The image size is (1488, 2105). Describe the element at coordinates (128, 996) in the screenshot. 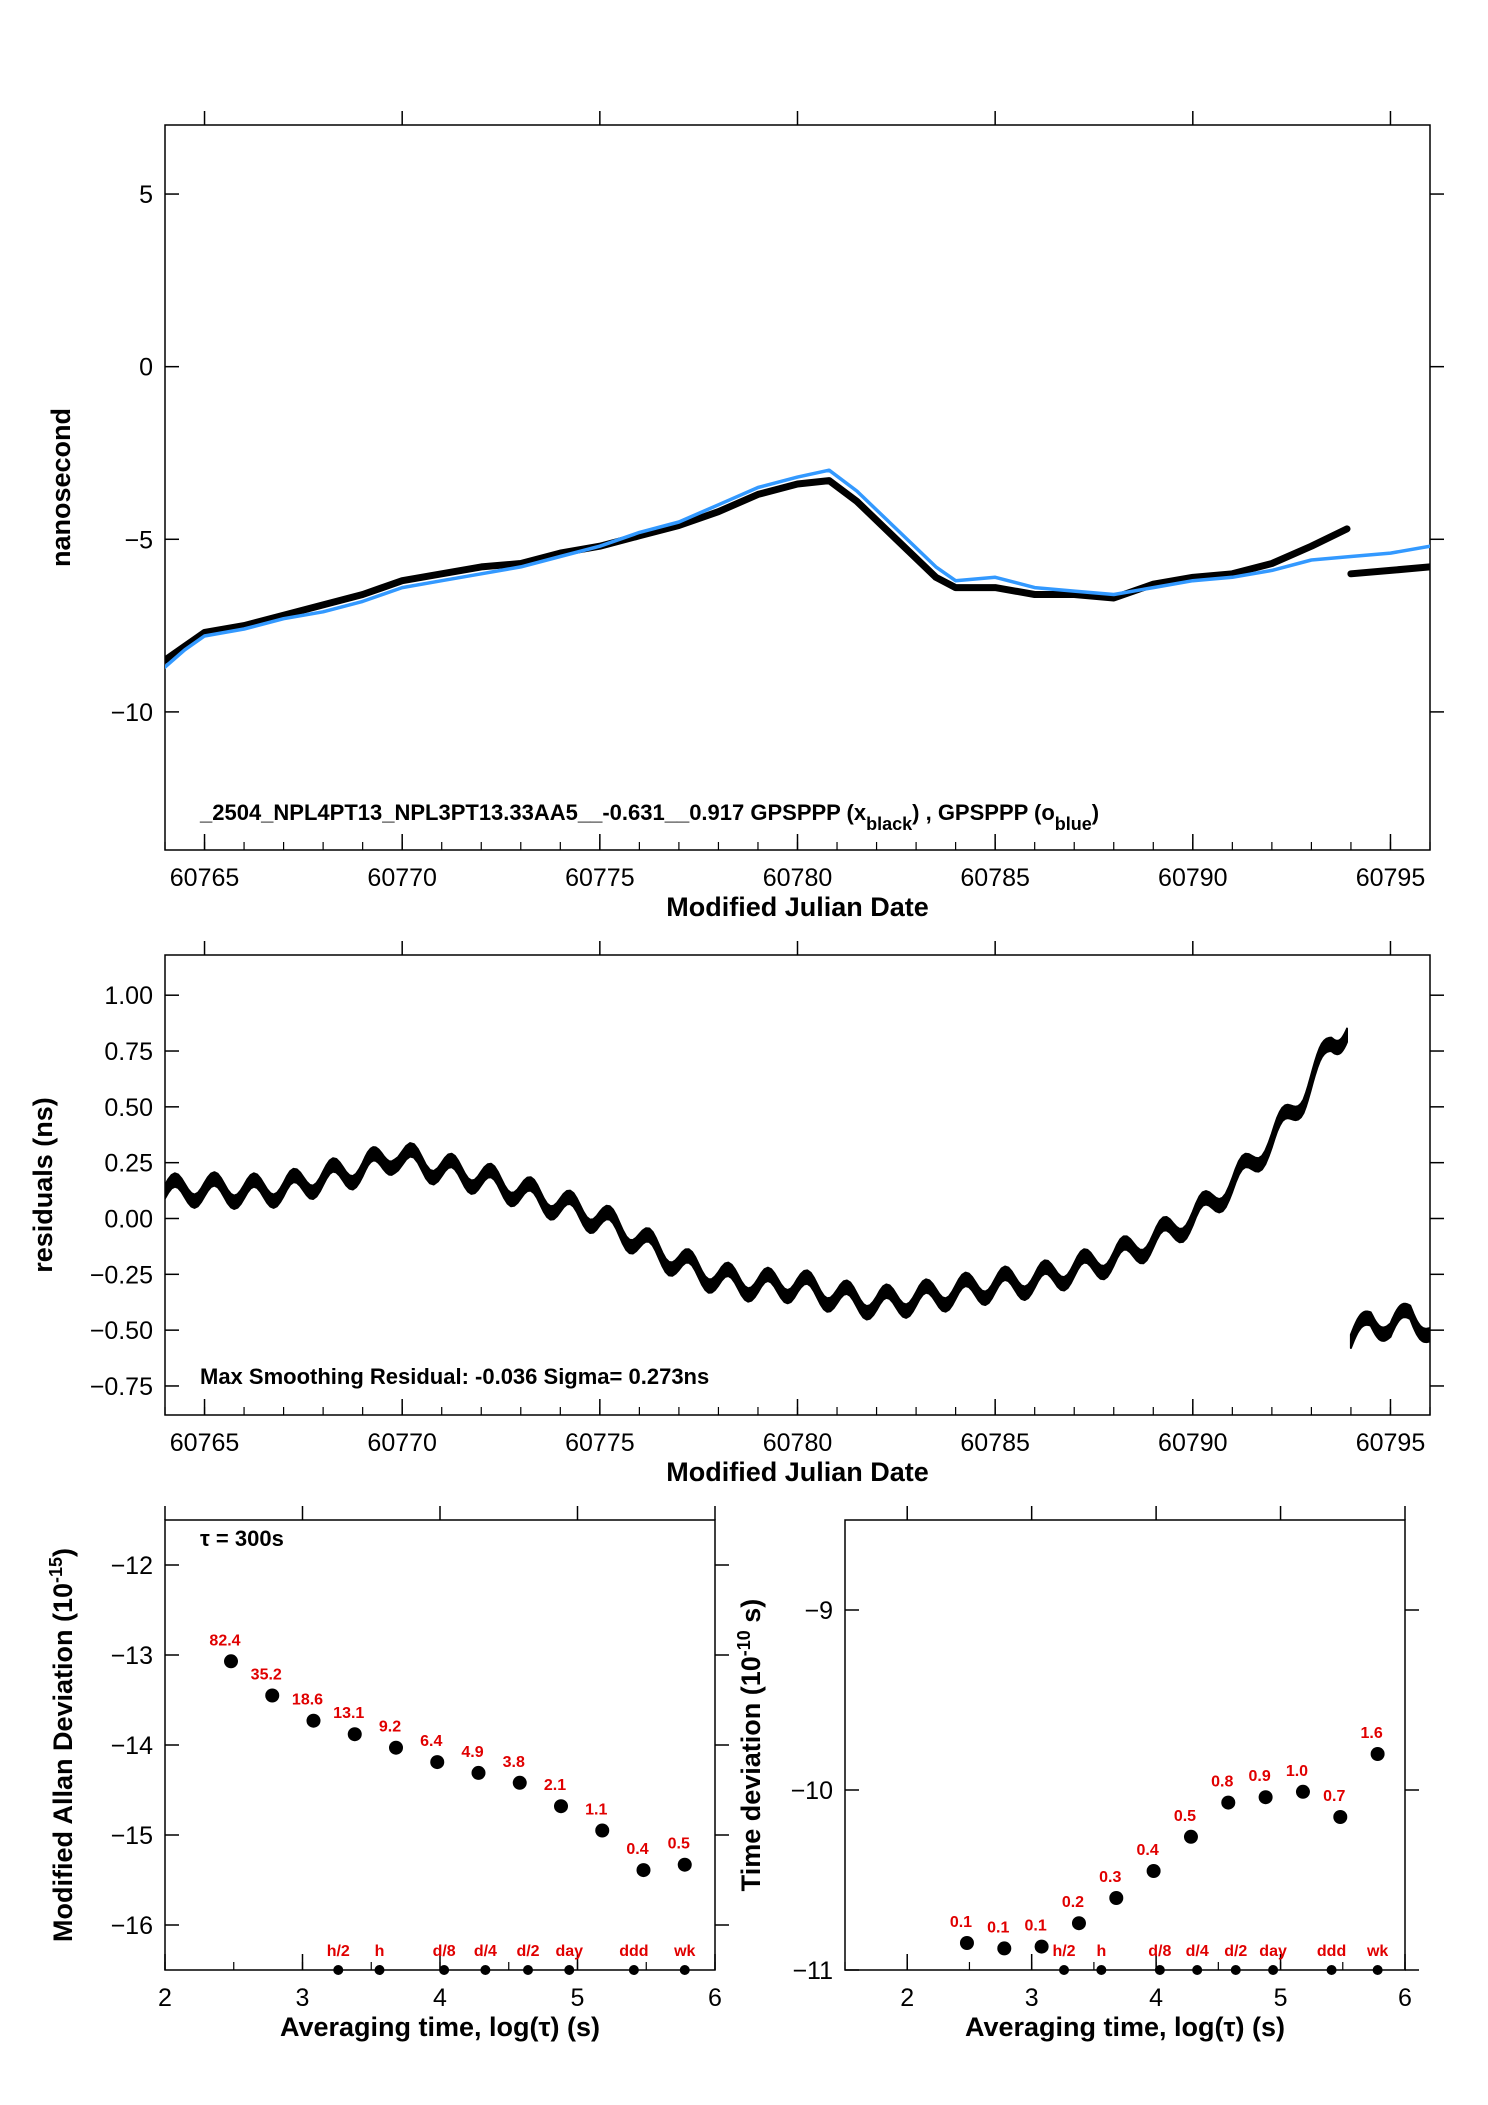

I see `y-tick-label: 1.00` at that location.